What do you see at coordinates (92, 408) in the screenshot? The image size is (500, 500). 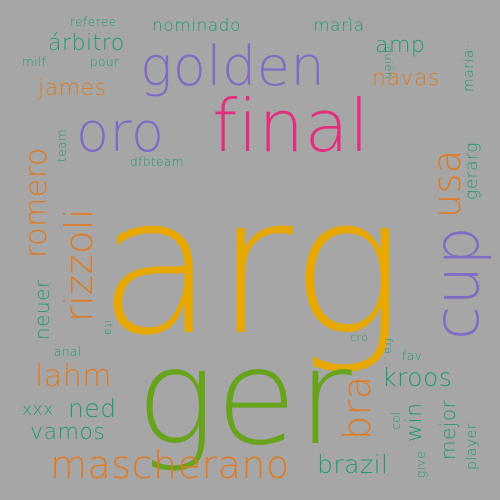 I see `word-ned: ned` at bounding box center [92, 408].